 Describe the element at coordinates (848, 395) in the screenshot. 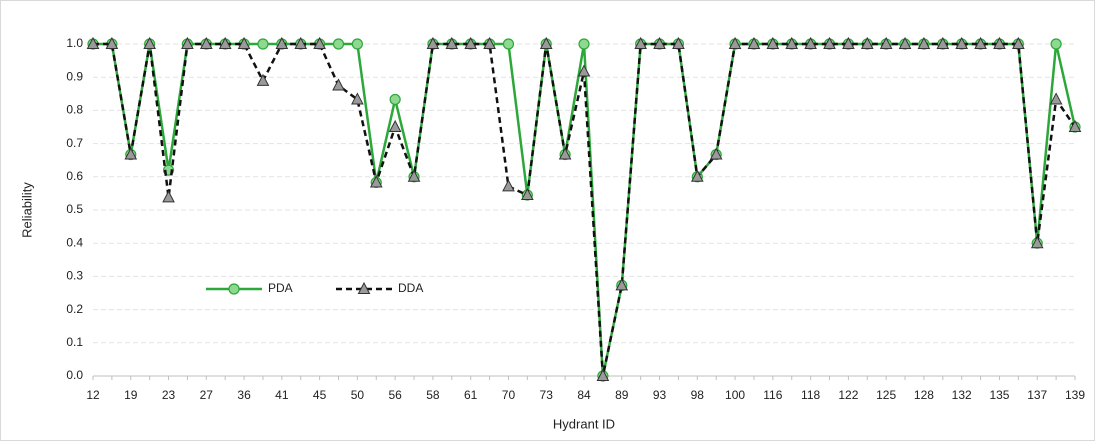

I see `x-tick-label: 122` at that location.